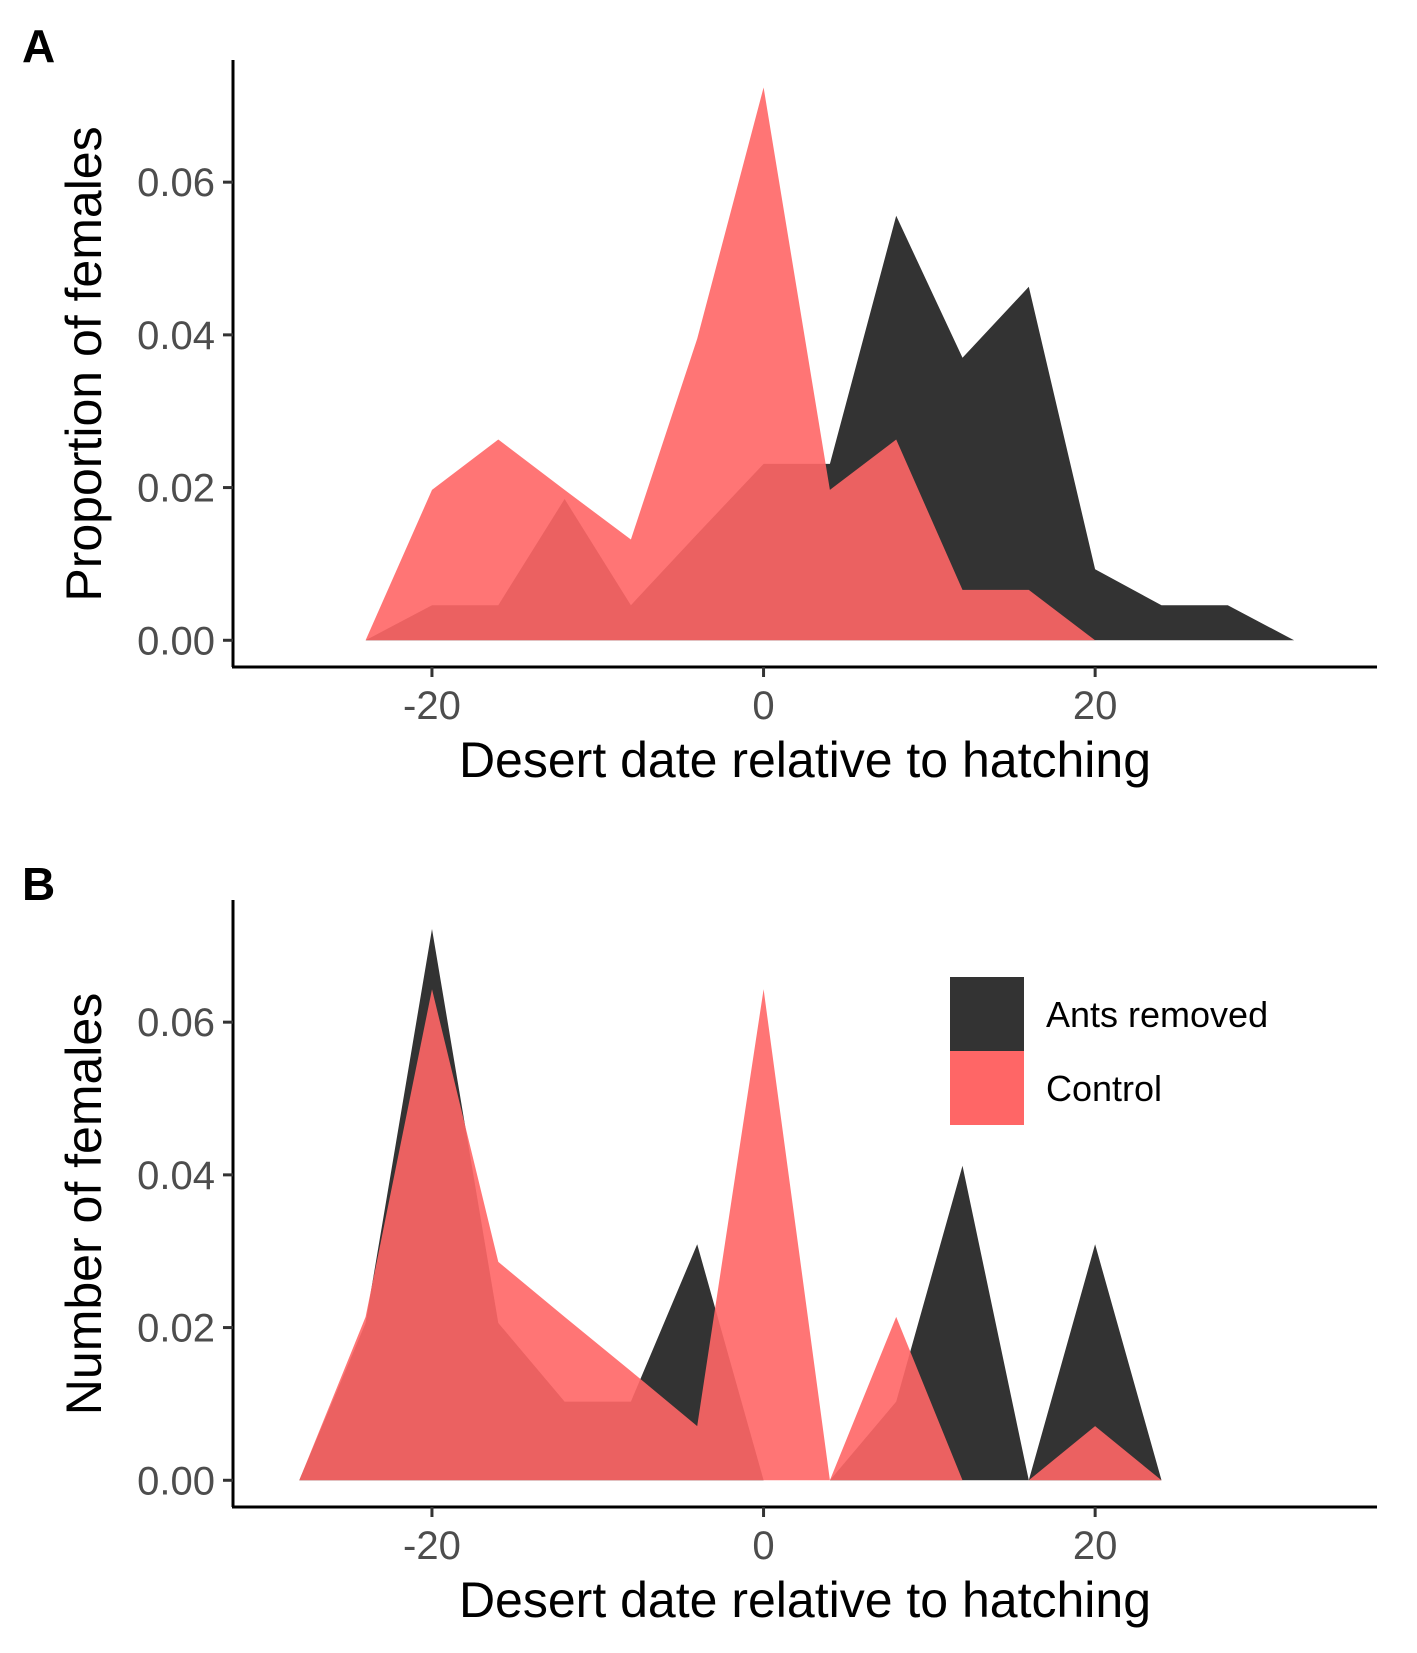  I want to click on legend-key-control, so click(987, 1088).